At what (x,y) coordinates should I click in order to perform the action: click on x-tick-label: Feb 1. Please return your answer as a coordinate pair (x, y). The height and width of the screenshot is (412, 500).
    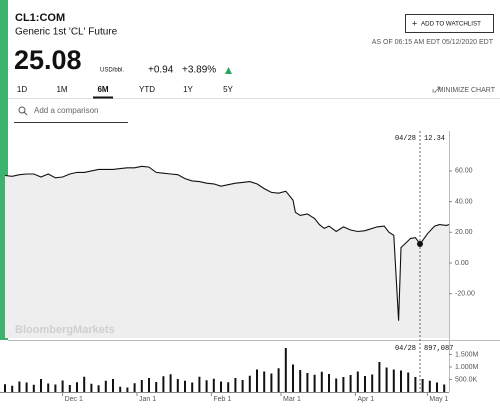
    Looking at the image, I should click on (222, 399).